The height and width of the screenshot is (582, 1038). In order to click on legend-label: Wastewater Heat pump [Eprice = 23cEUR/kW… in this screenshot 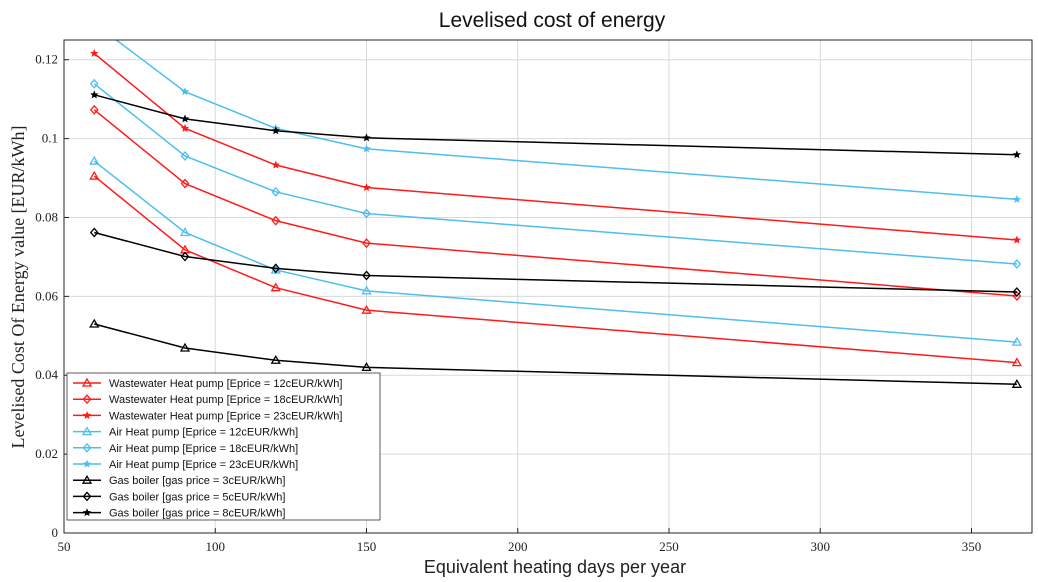, I will do `click(225, 416)`.